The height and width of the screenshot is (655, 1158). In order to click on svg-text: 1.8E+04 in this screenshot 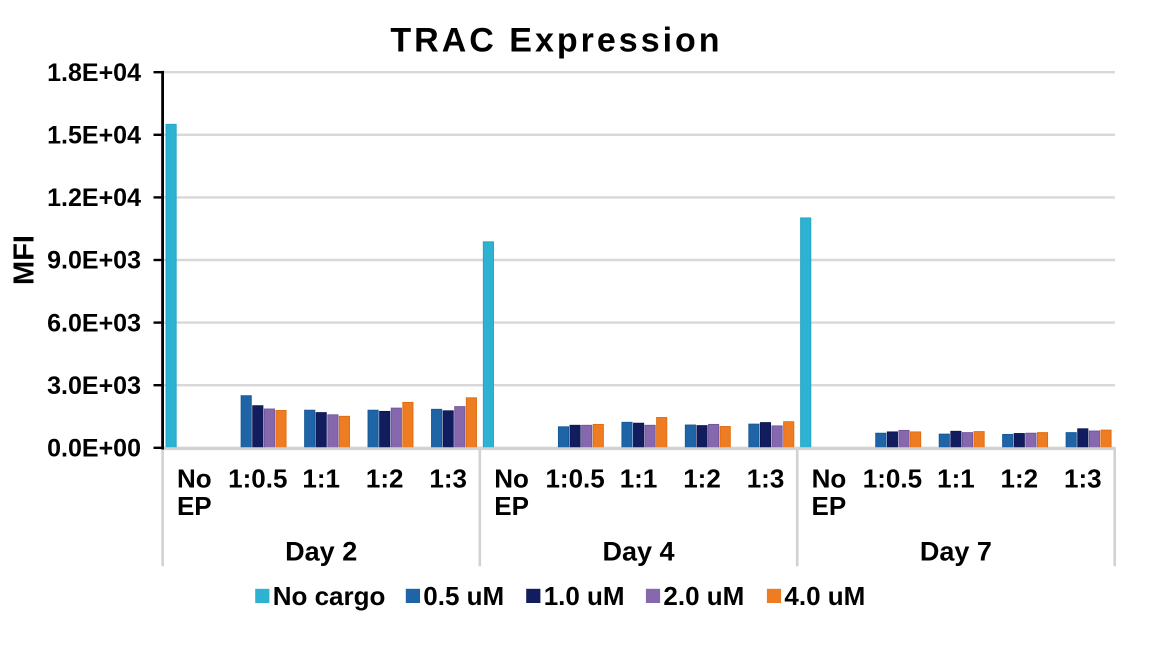, I will do `click(94, 73)`.